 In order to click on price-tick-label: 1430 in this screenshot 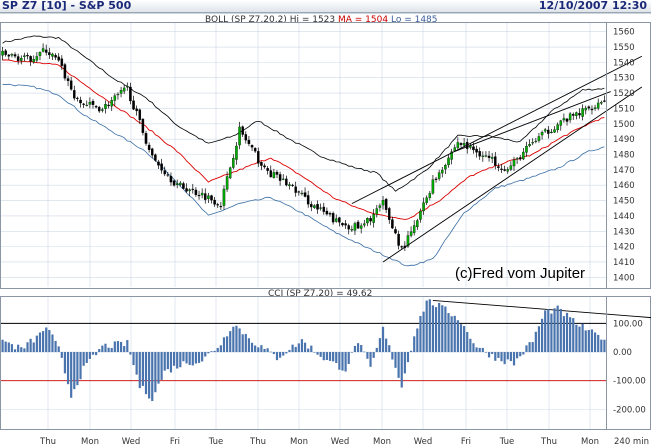, I will do `click(624, 232)`.